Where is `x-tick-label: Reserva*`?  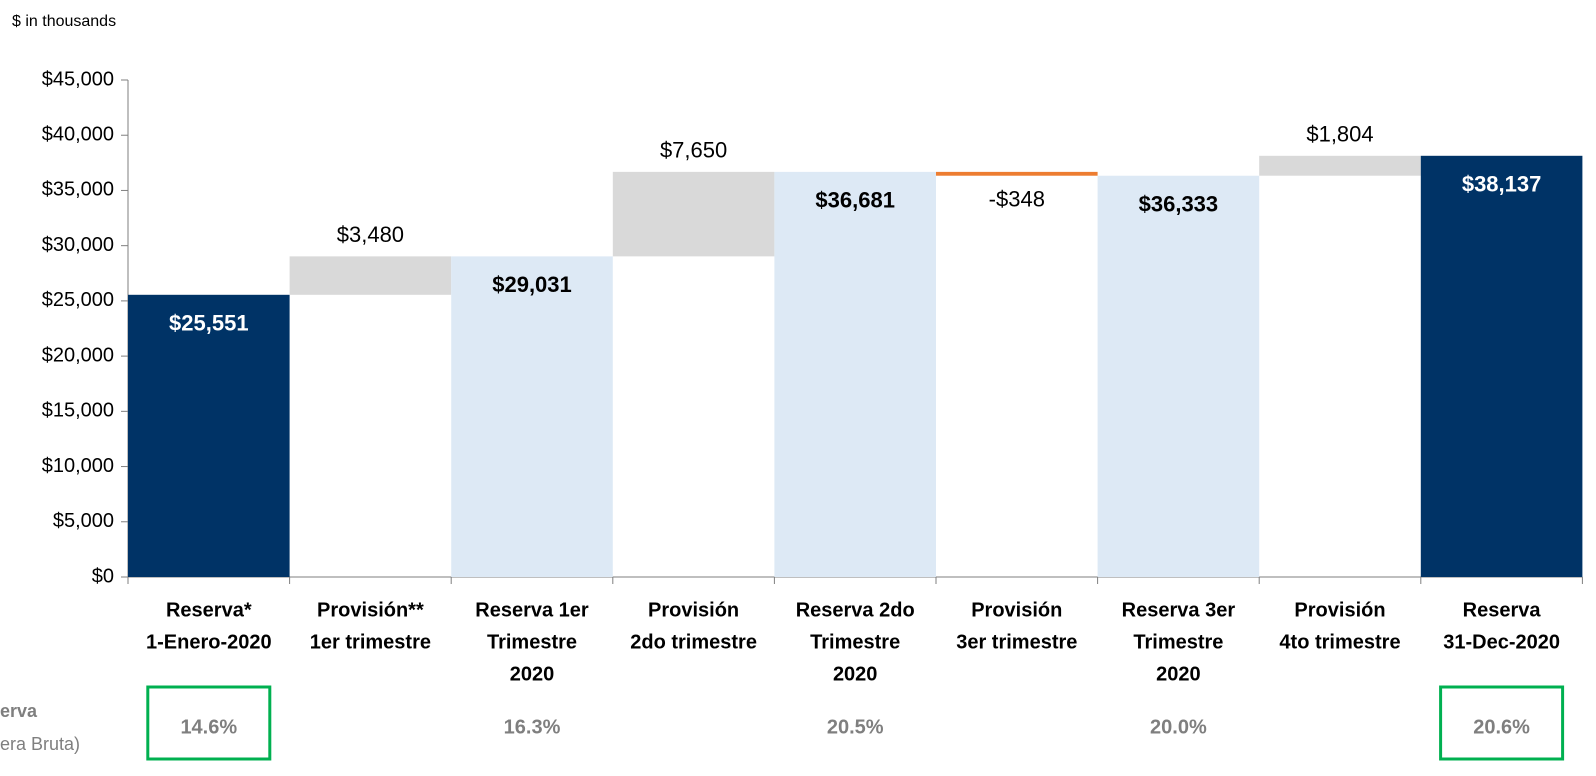 x-tick-label: Reserva* is located at coordinates (209, 610).